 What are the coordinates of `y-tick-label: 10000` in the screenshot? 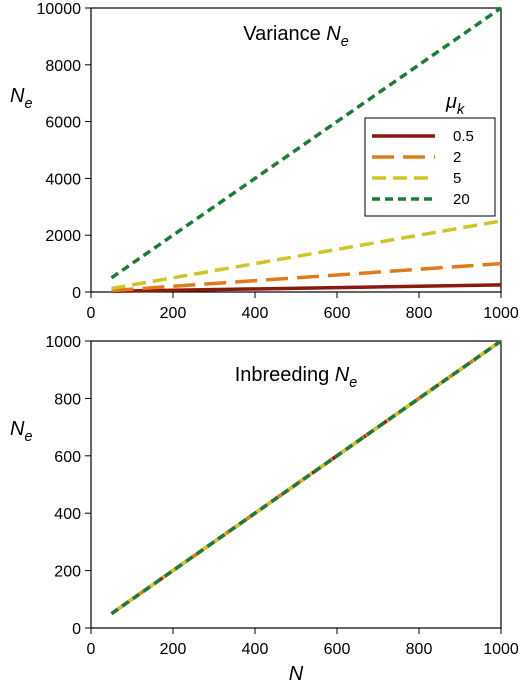 It's located at (59, 9).